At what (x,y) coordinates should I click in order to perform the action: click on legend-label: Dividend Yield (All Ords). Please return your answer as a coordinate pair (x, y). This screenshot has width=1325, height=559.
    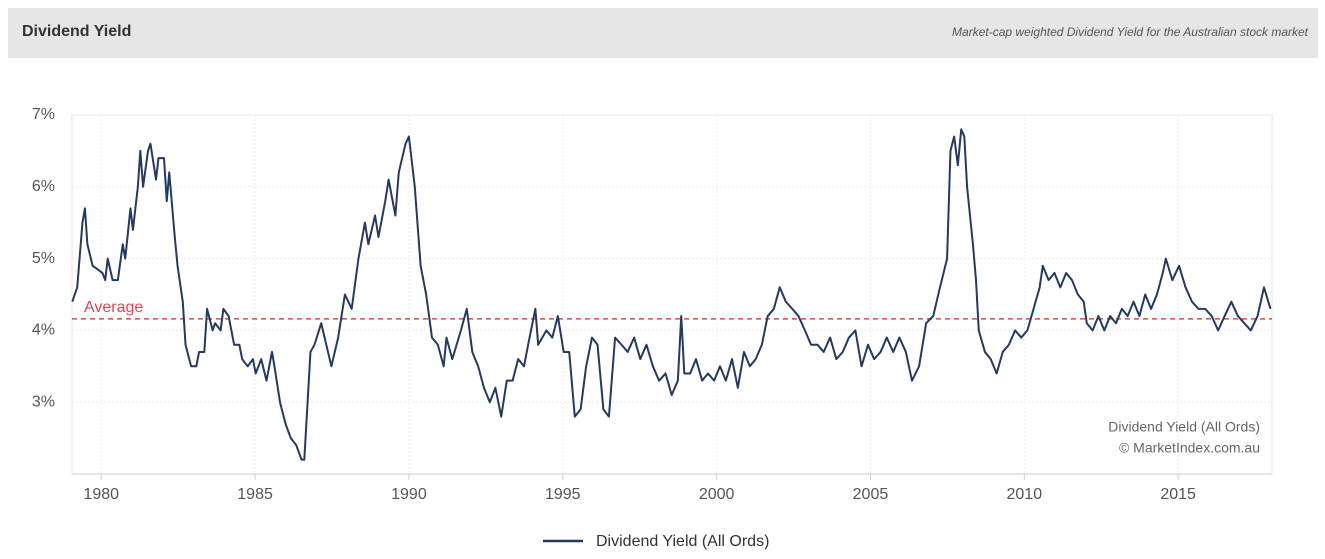
    Looking at the image, I should click on (682, 541).